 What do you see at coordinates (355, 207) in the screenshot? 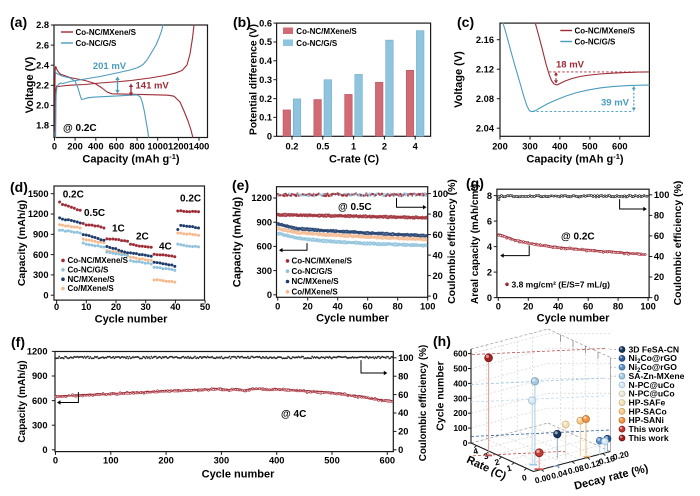
I see `svg-text: @ 0.5C` at bounding box center [355, 207].